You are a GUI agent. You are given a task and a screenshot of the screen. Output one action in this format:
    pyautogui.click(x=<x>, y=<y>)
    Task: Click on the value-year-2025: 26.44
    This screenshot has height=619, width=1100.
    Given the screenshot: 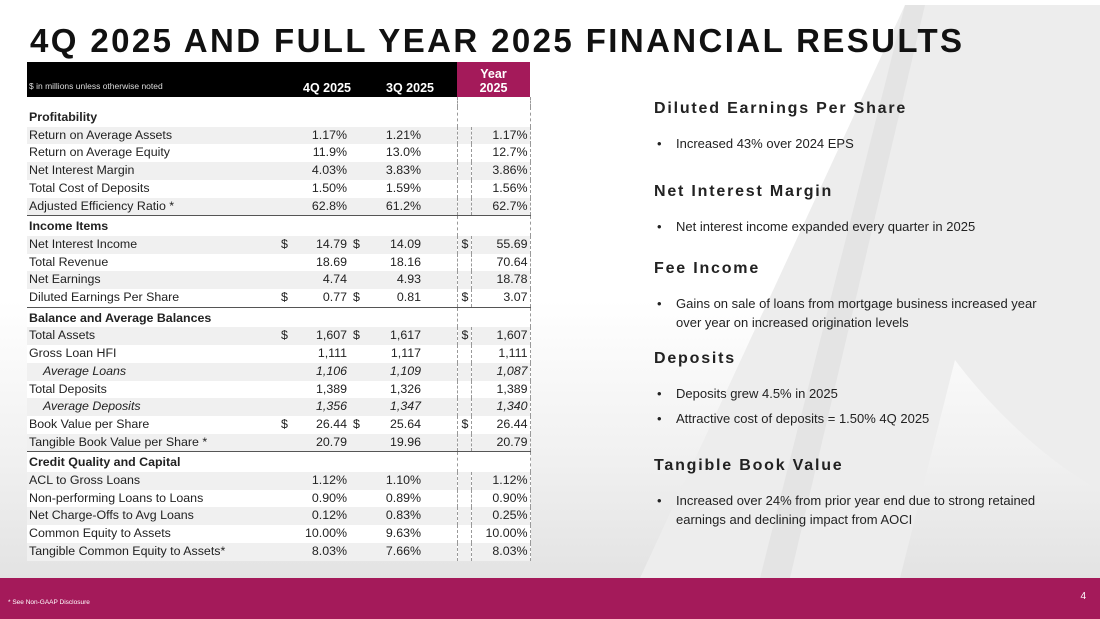 What is the action you would take?
    pyautogui.click(x=501, y=424)
    